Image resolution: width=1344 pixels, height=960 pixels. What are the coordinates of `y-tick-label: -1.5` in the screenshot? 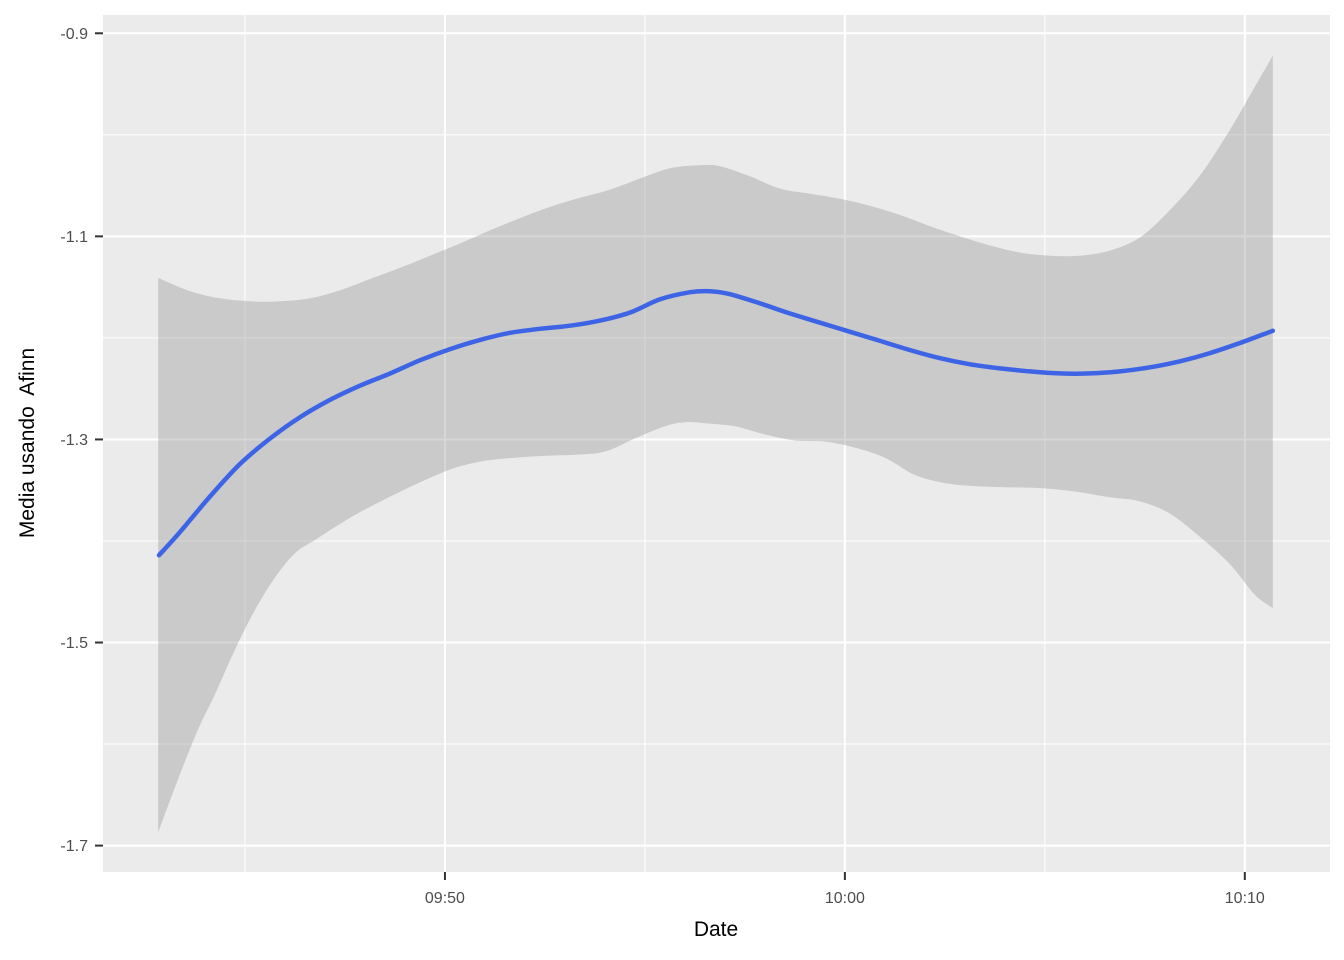 It's located at (74, 643).